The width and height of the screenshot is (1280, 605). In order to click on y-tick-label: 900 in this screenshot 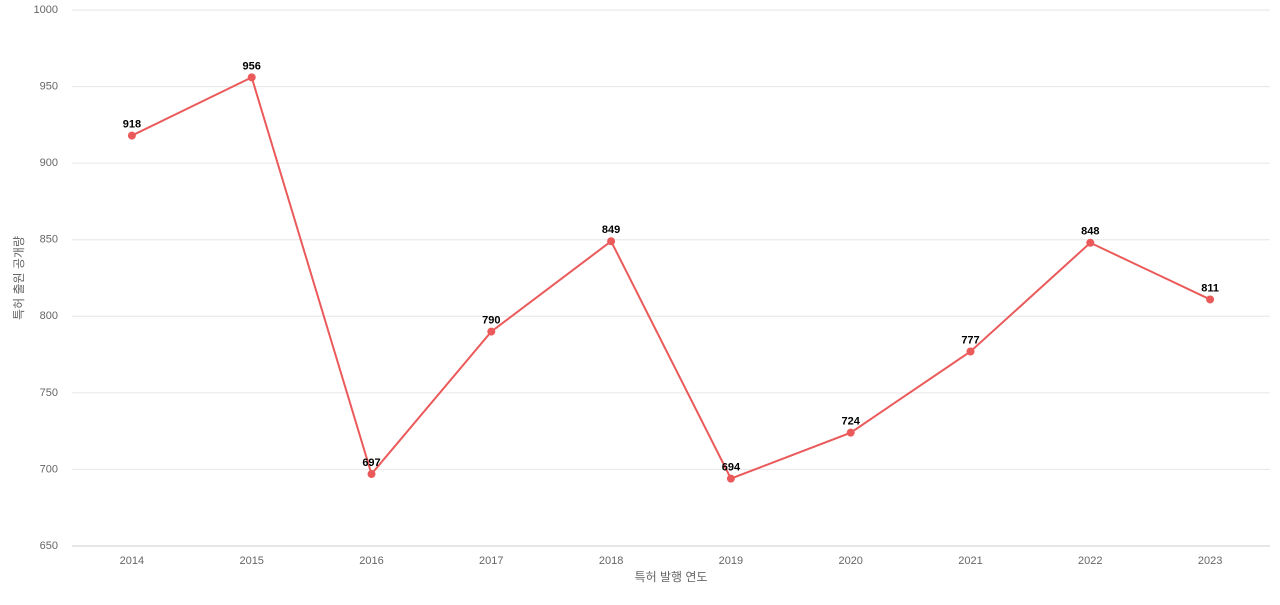, I will do `click(49, 163)`.